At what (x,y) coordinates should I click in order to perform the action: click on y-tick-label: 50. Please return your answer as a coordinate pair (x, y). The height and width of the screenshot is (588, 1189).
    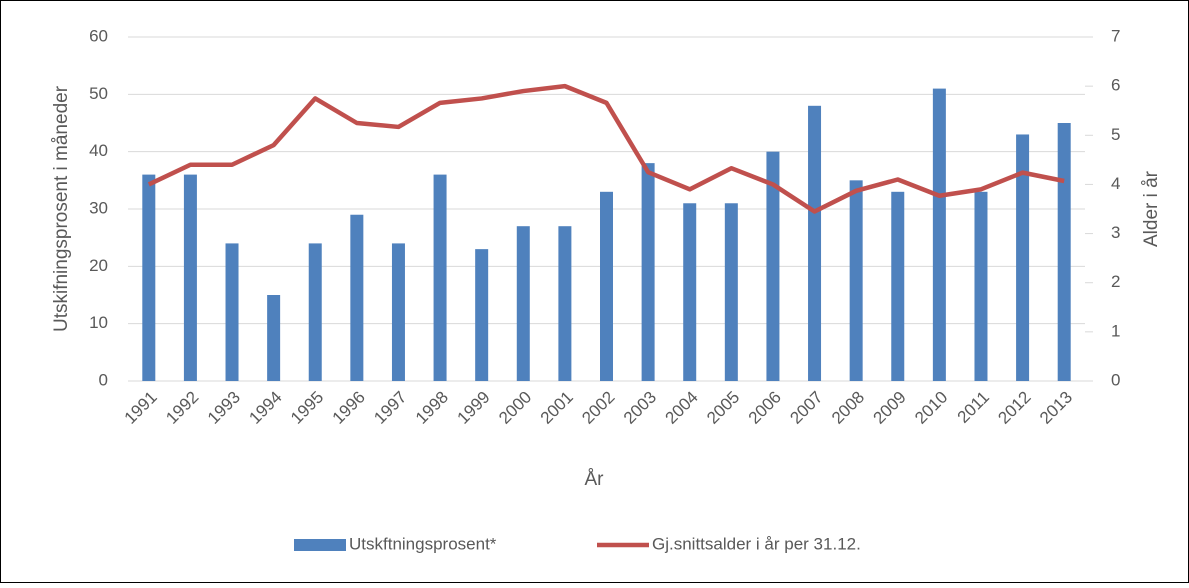
    Looking at the image, I should click on (98, 93).